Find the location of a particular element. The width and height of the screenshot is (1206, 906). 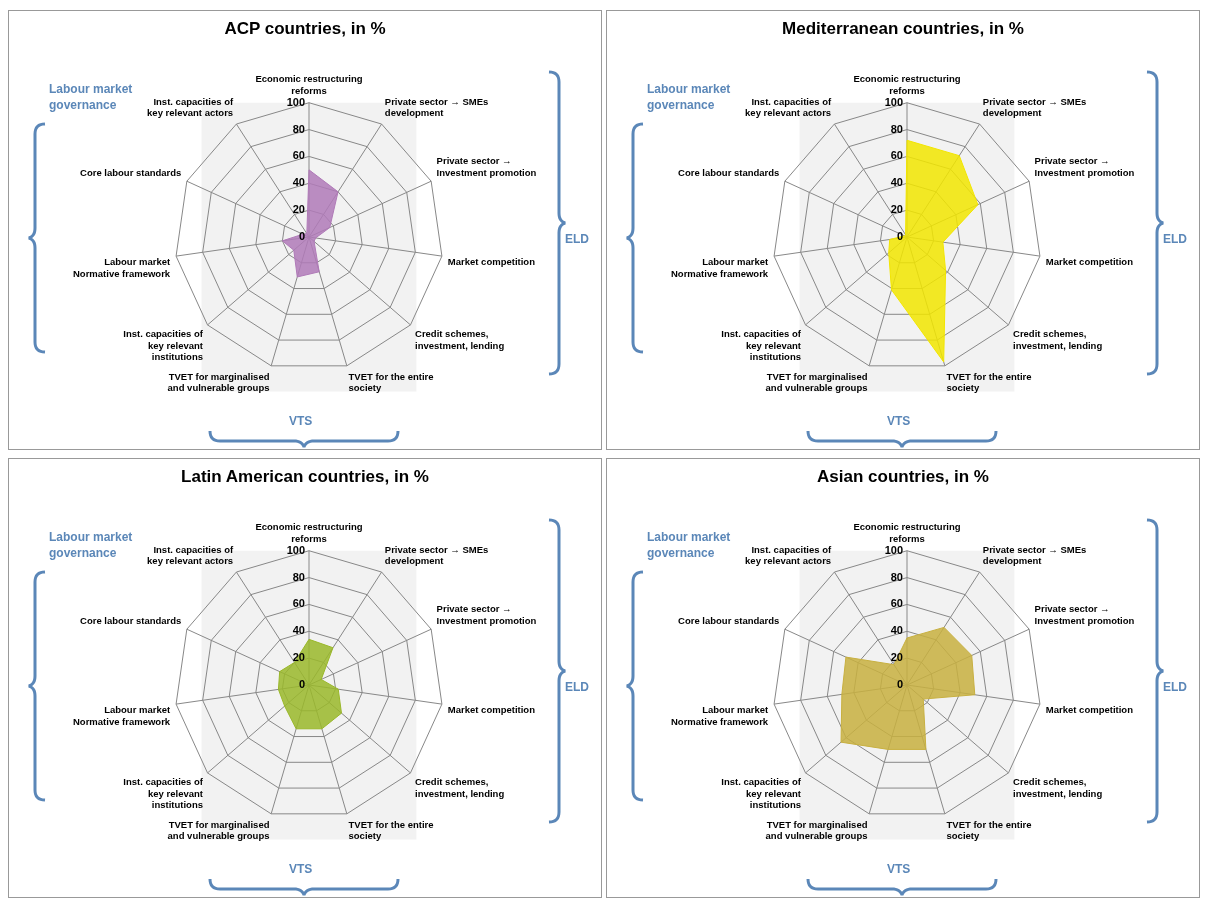

chart-title: Latin American countries, in % is located at coordinates (305, 476).